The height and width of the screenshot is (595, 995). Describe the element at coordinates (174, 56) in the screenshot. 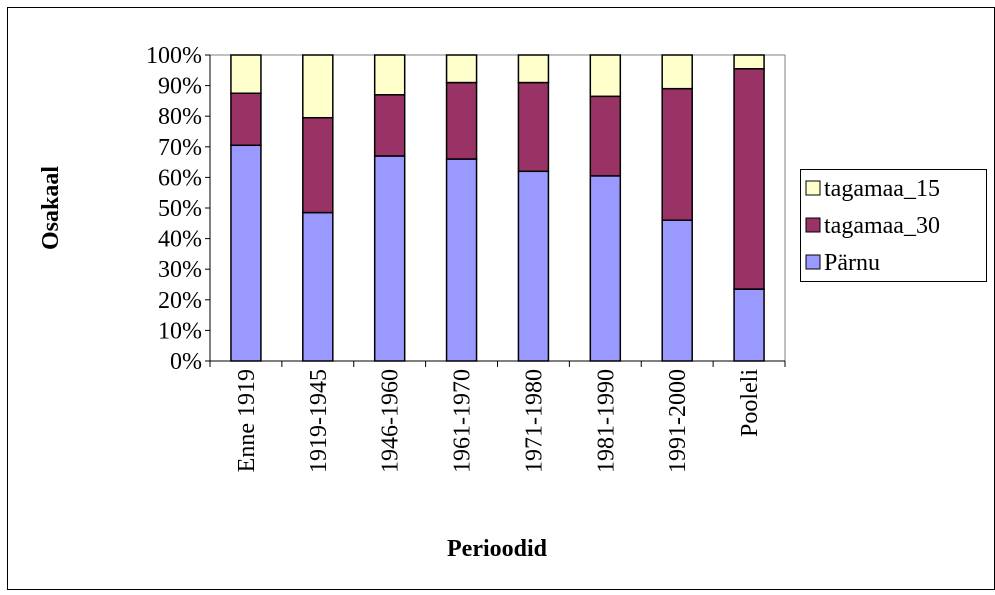

I see `y-tick-label: 100%` at that location.